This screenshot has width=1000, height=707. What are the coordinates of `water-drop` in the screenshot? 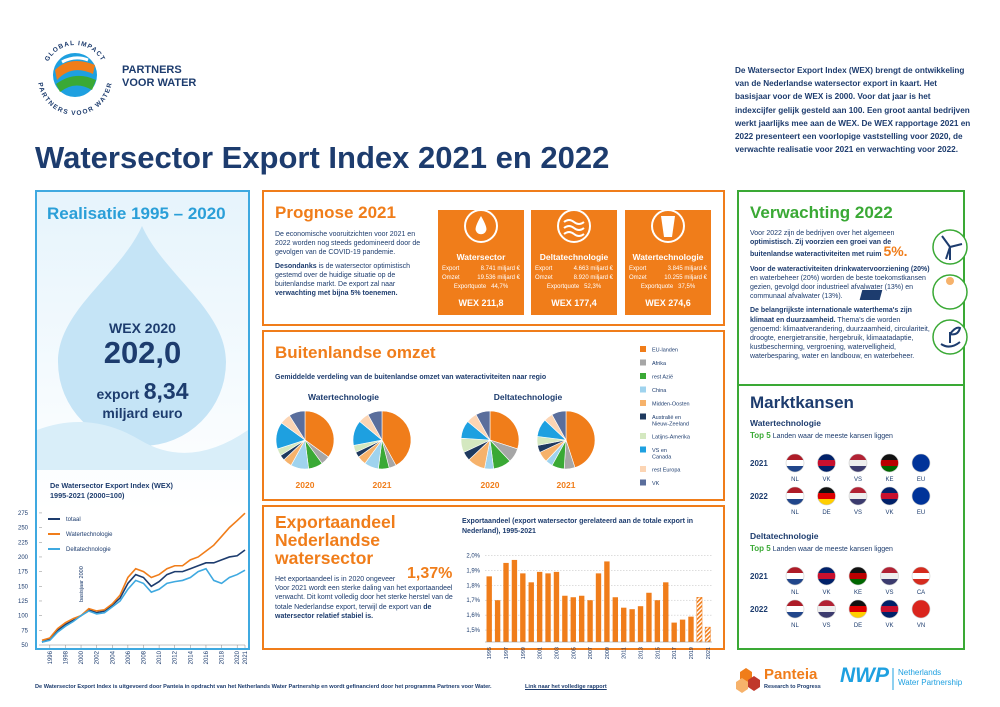 It's located at (142, 336).